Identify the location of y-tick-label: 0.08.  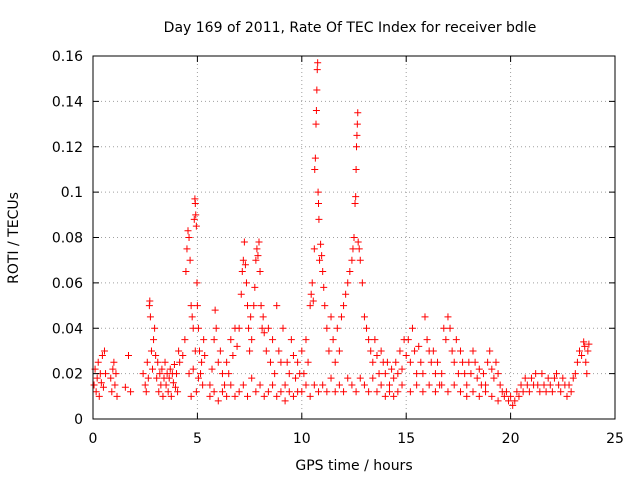
(67, 239).